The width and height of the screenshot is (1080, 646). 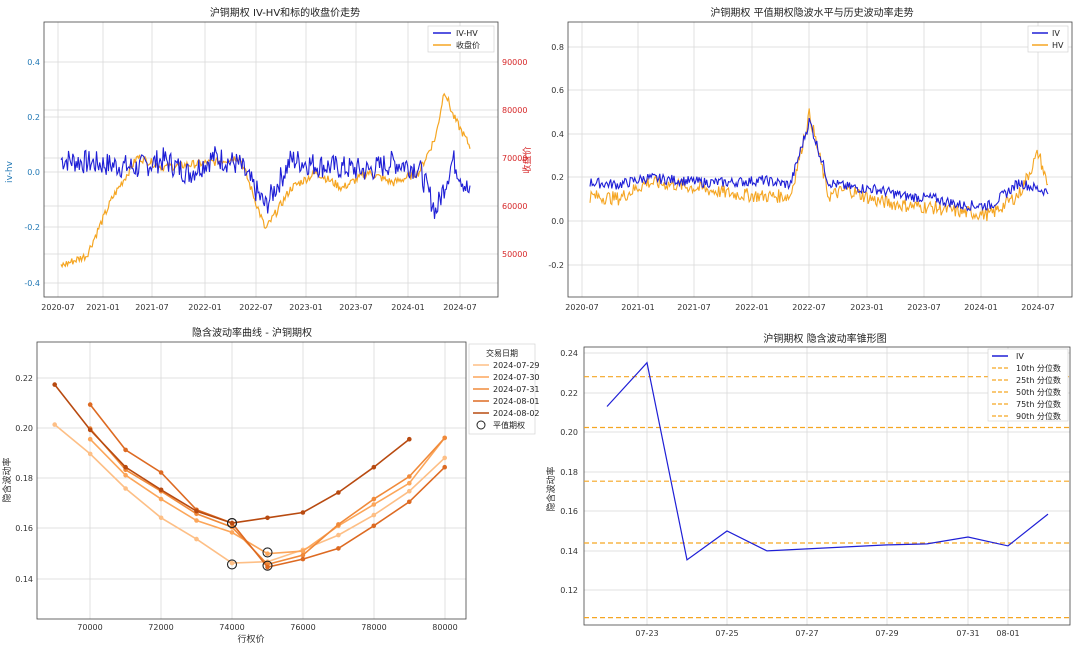 What do you see at coordinates (1020, 356) in the screenshot?
I see `legend-label-iv: IV` at bounding box center [1020, 356].